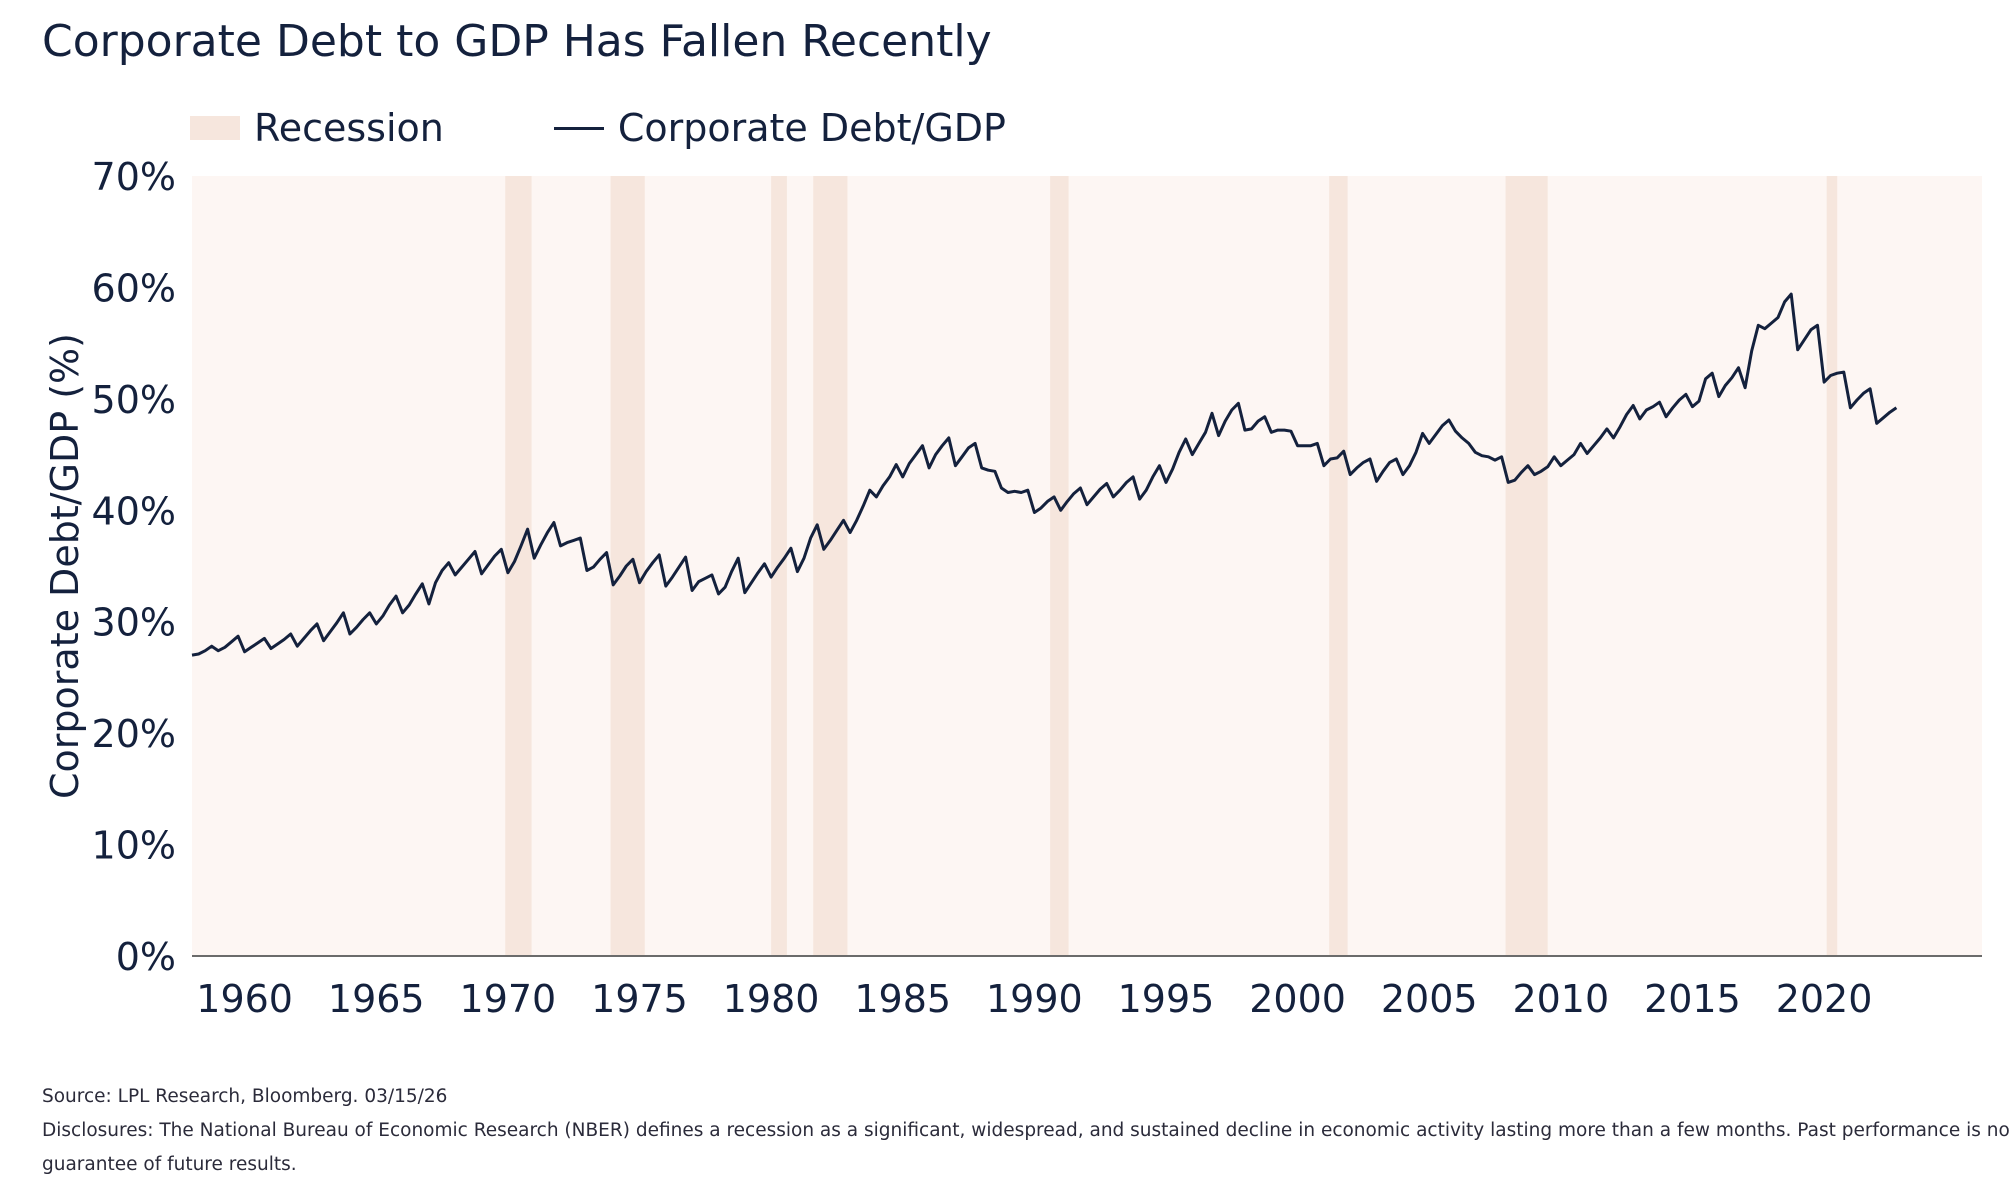 Image resolution: width=2012 pixels, height=1192 pixels. I want to click on x-tick-label: 1985, so click(902, 999).